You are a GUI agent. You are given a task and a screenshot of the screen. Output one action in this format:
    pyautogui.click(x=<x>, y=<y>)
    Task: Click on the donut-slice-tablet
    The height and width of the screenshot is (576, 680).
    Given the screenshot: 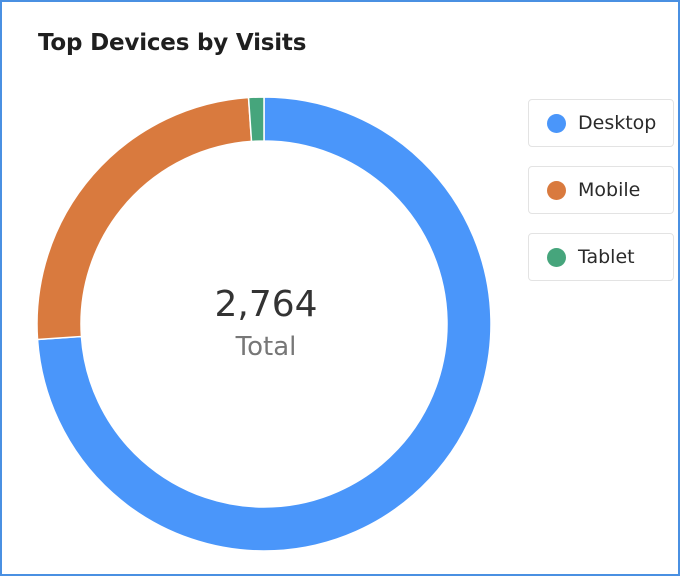 What is the action you would take?
    pyautogui.click(x=256, y=119)
    